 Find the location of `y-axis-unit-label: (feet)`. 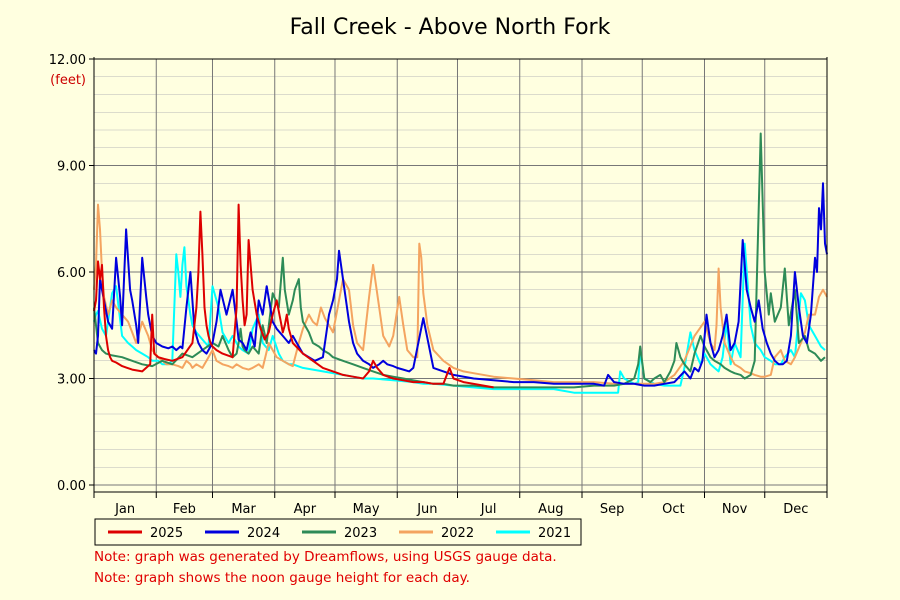

y-axis-unit-label: (feet) is located at coordinates (68, 80).